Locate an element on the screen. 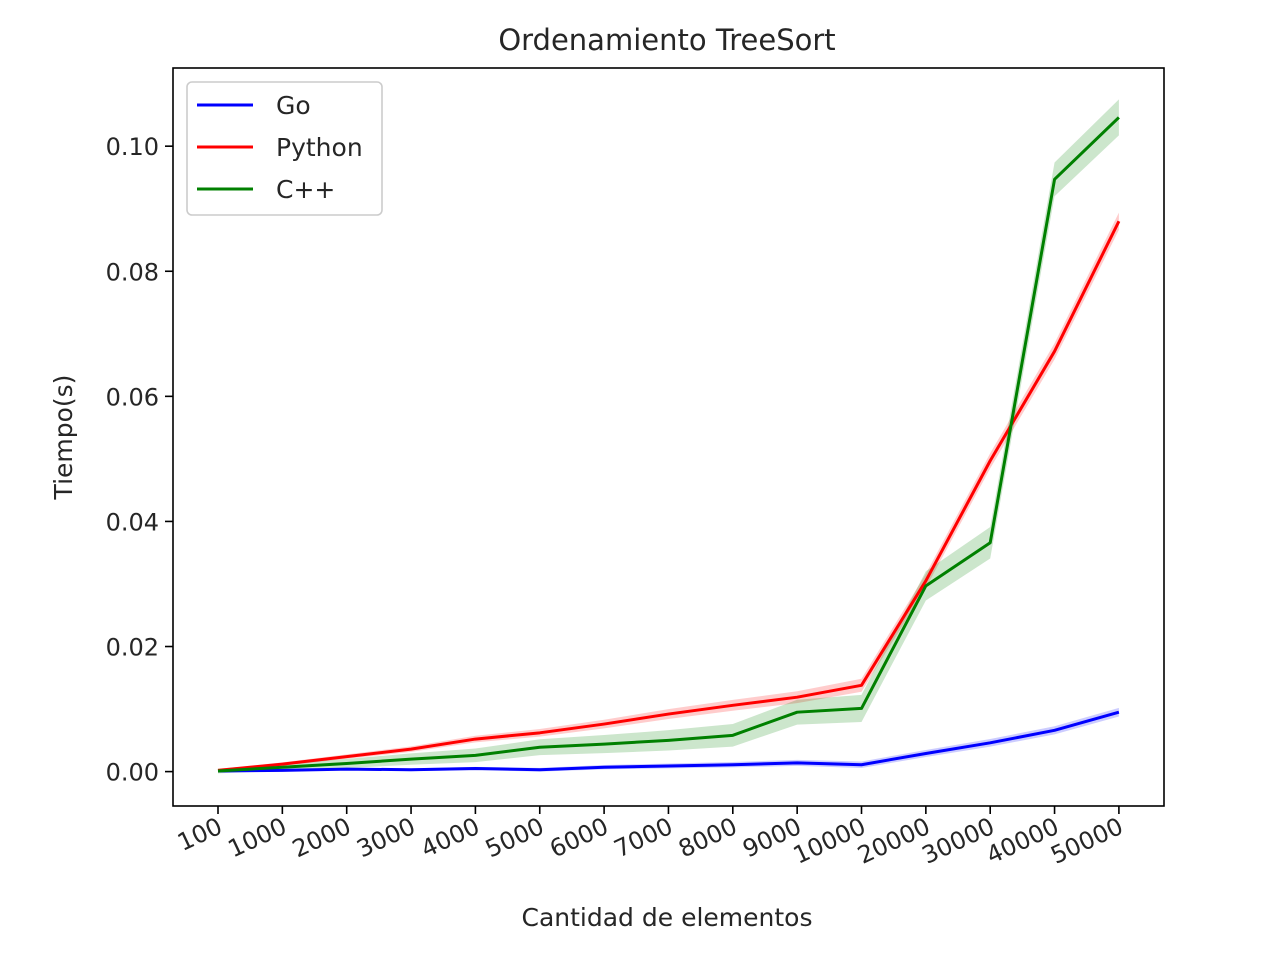 The height and width of the screenshot is (966, 1268). y-tick-label: 0.00 is located at coordinates (132, 773).